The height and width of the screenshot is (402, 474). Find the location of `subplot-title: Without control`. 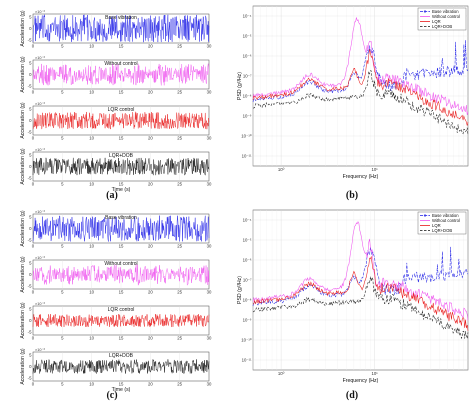

subplot-title: Without control is located at coordinates (120, 64).